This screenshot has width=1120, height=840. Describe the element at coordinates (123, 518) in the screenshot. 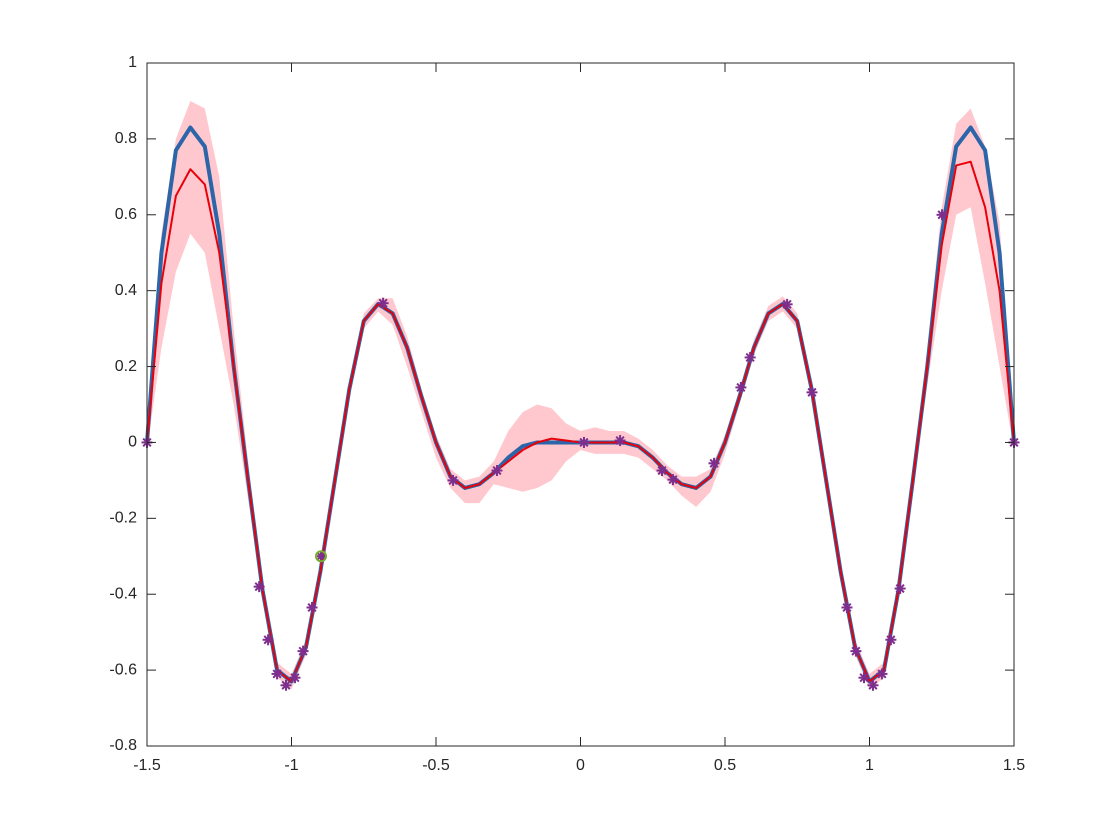

I see `y-tick-label: -0.2` at that location.